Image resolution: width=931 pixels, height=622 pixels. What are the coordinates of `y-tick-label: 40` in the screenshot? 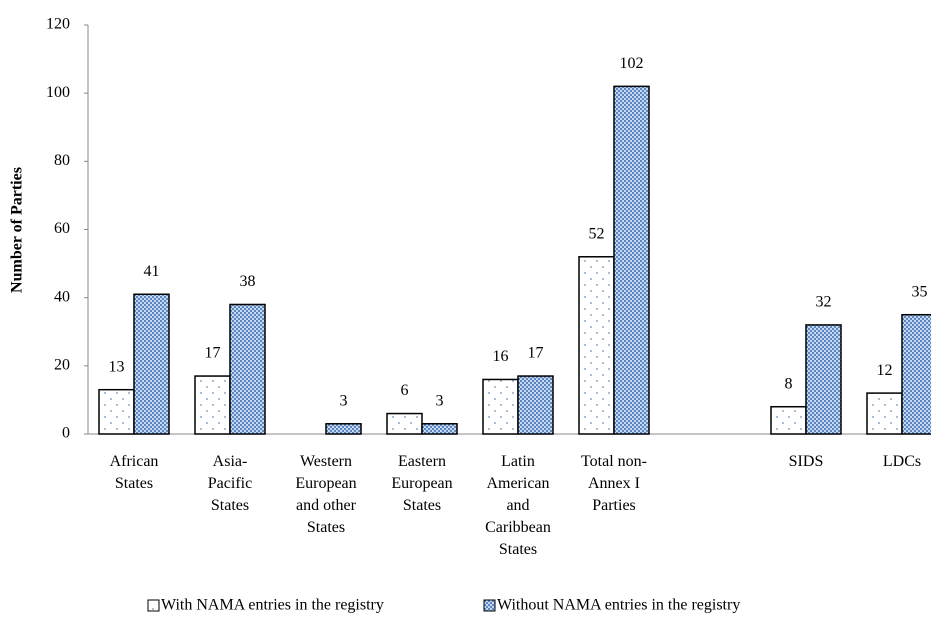 It's located at (62, 296).